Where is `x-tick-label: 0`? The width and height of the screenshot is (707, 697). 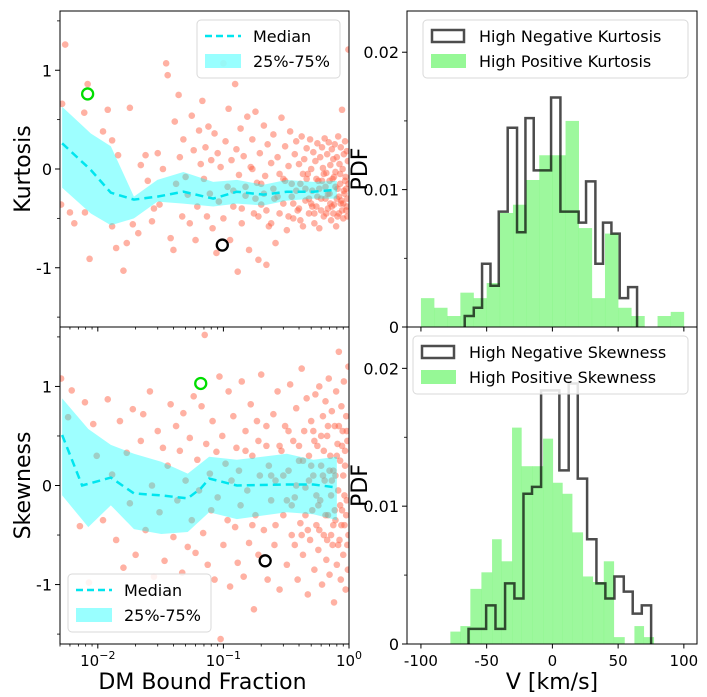
x-tick-label: 0 is located at coordinates (553, 661).